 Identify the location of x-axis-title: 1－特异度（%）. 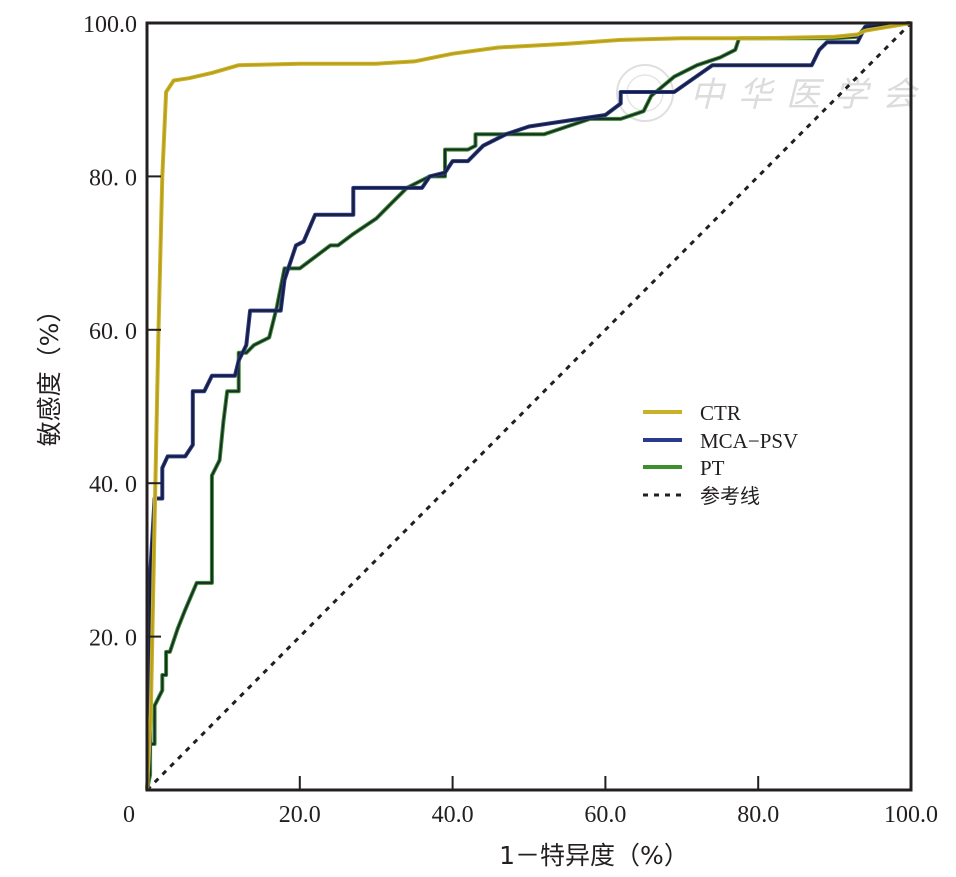
(594, 855).